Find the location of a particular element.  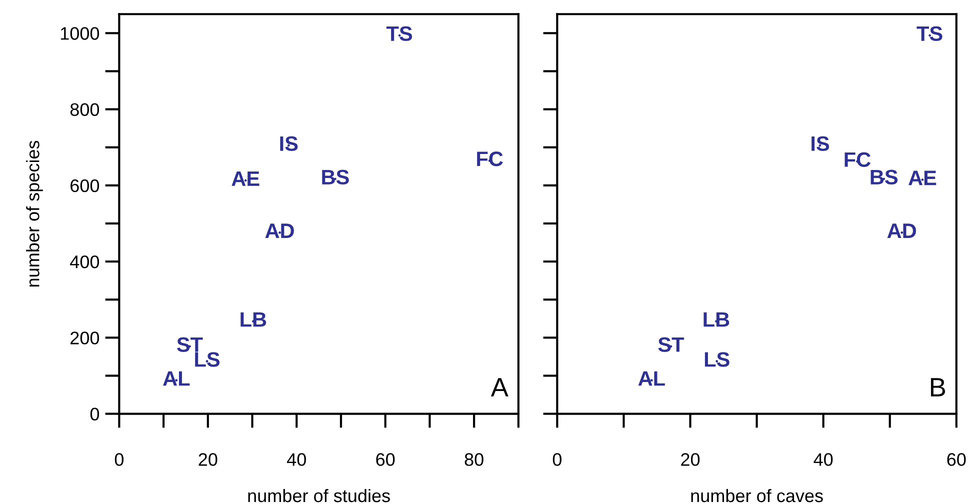

x-tick-label: 80 is located at coordinates (474, 459).